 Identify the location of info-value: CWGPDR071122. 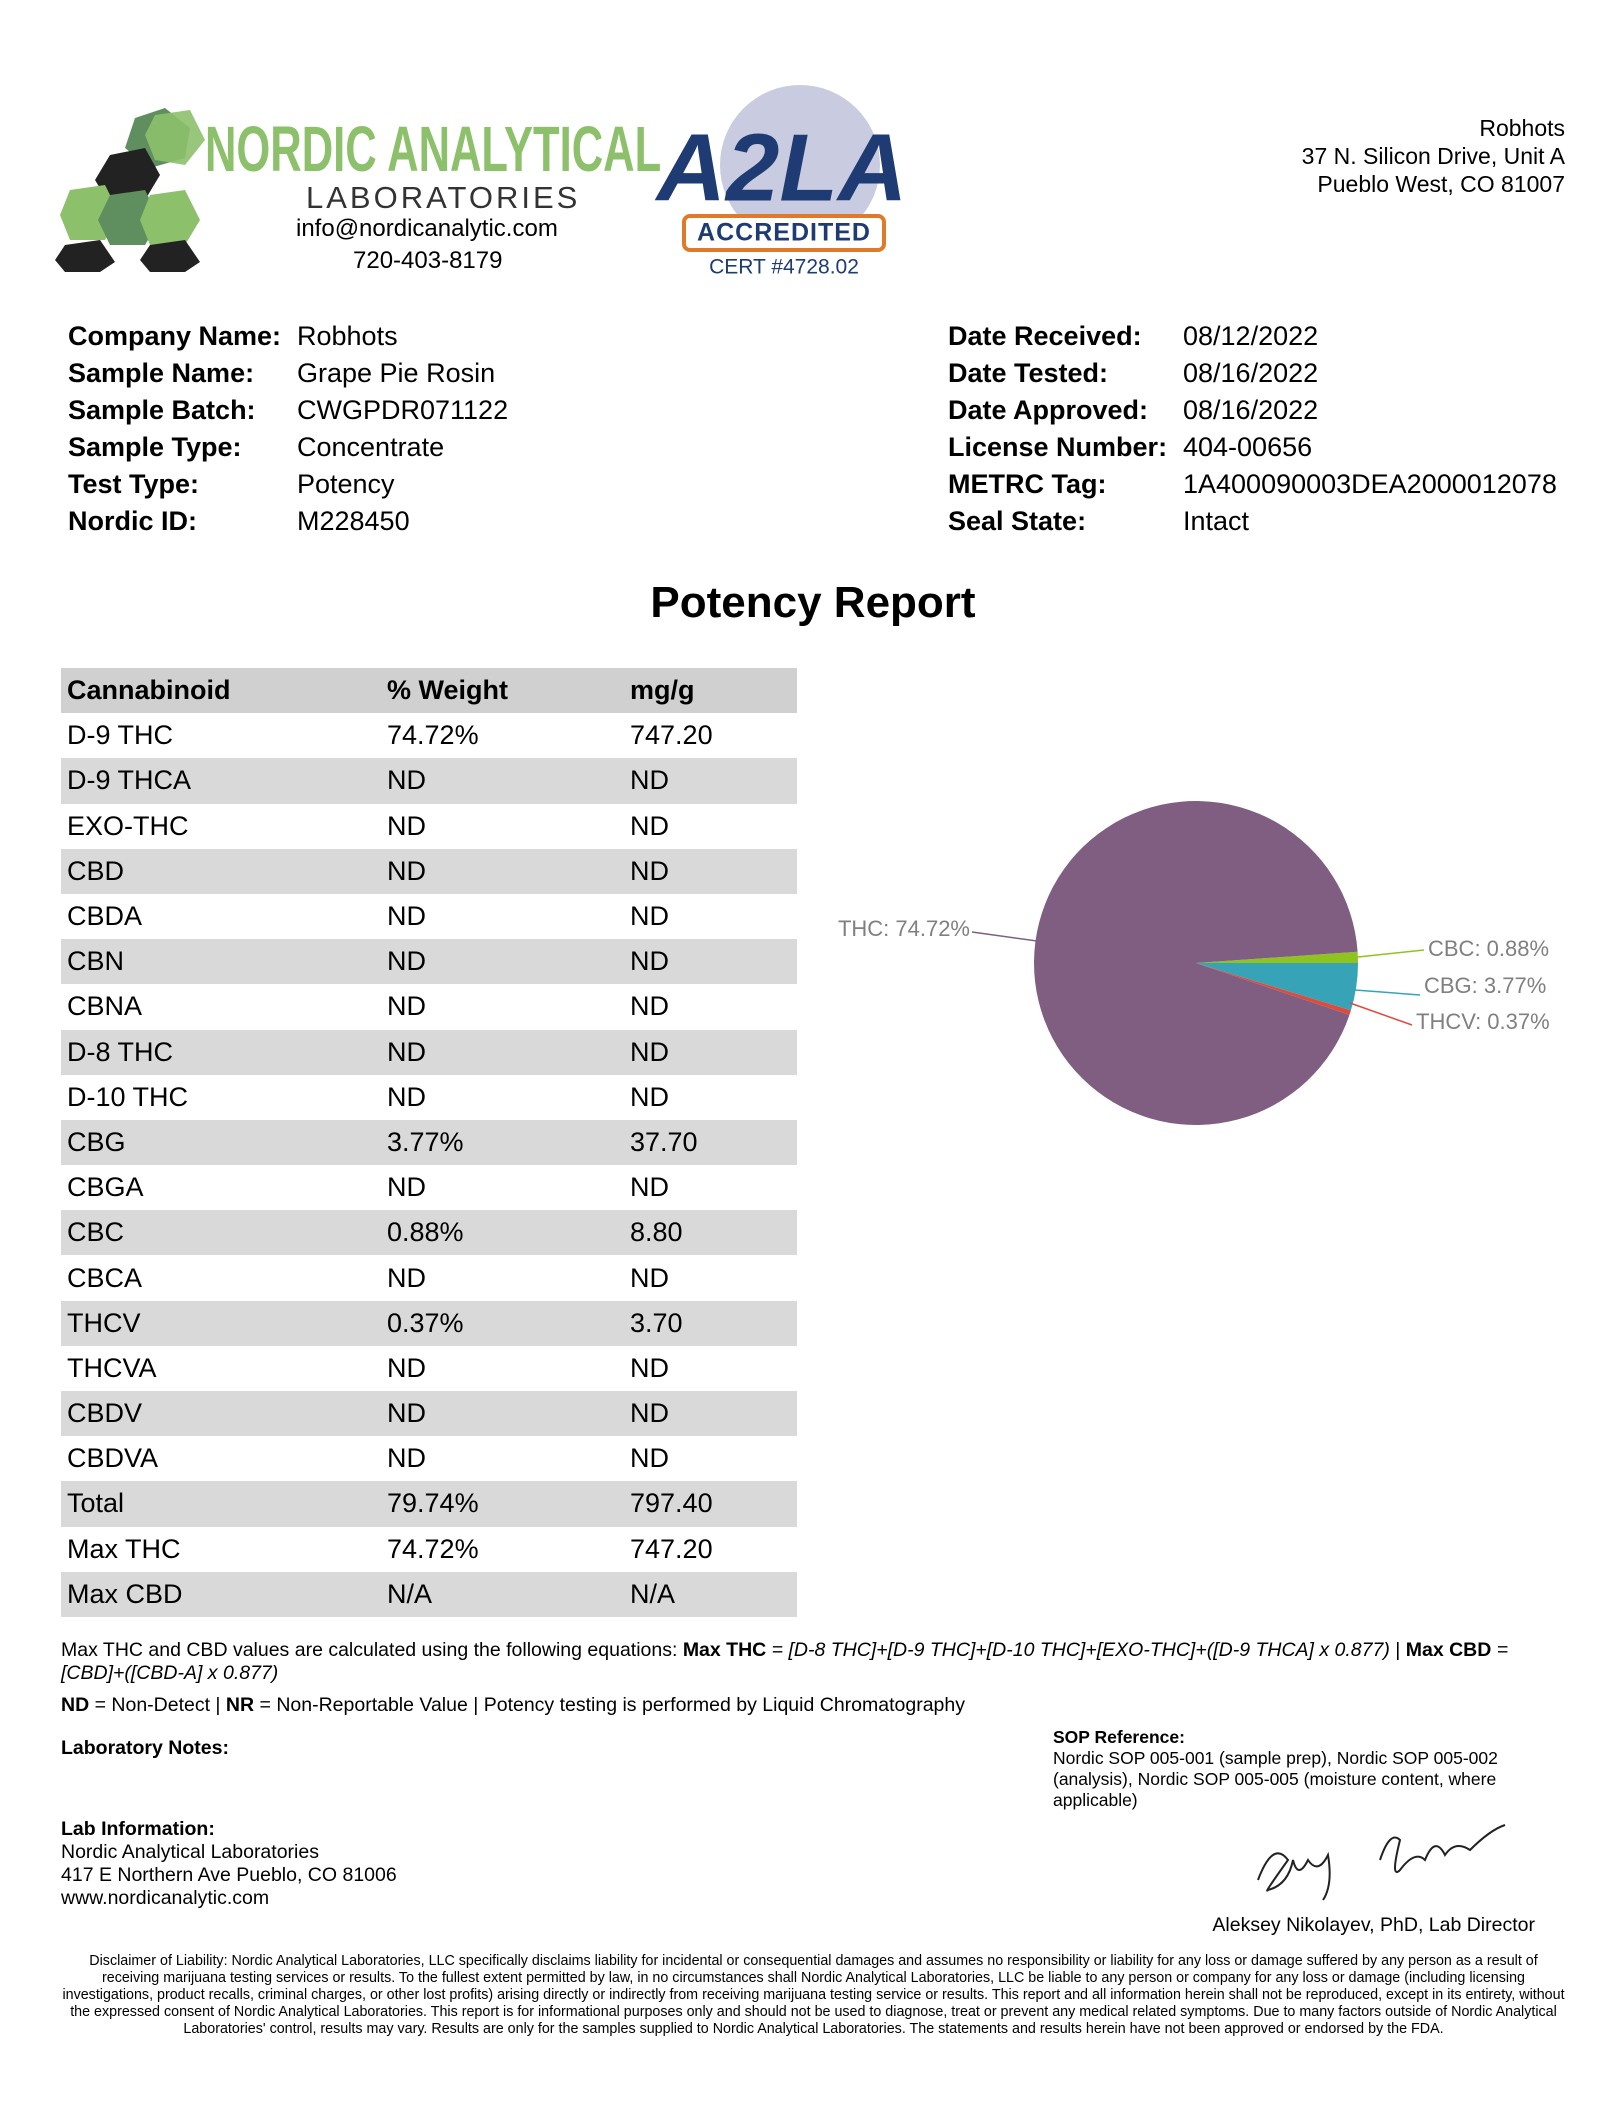
(403, 410).